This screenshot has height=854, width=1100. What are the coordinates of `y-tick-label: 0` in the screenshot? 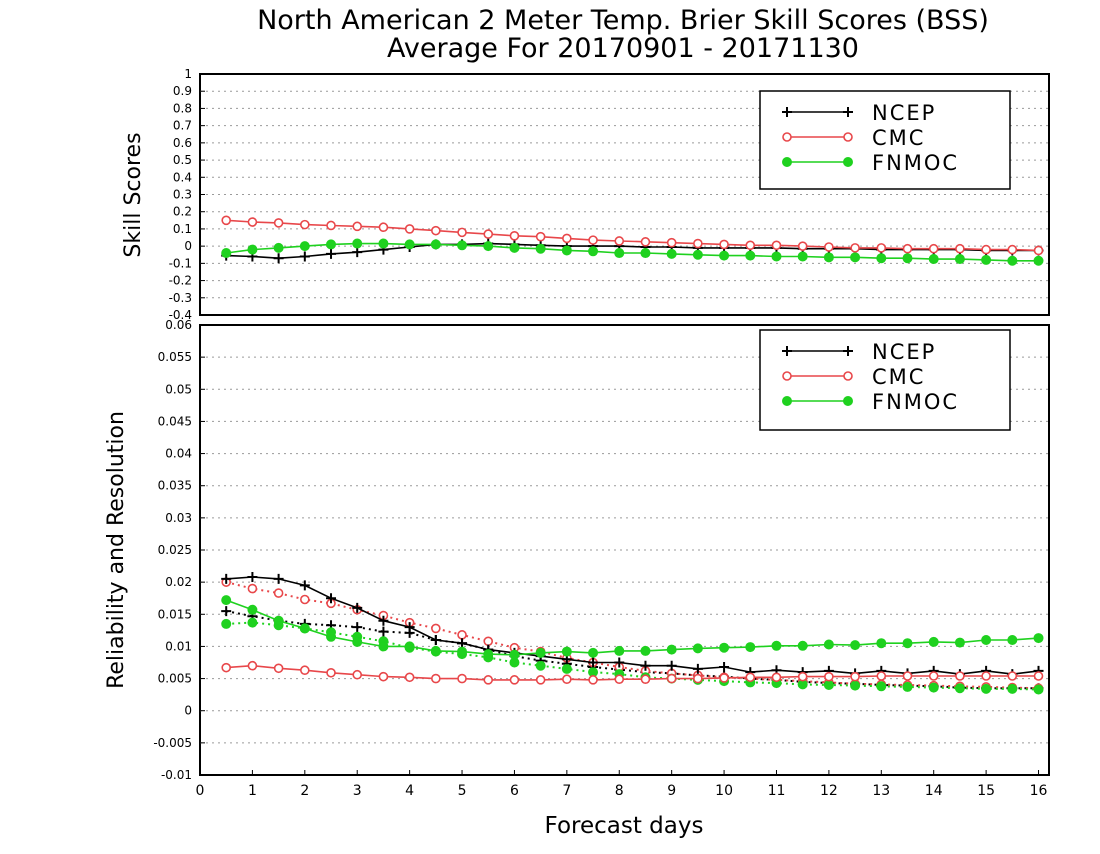 It's located at (188, 711).